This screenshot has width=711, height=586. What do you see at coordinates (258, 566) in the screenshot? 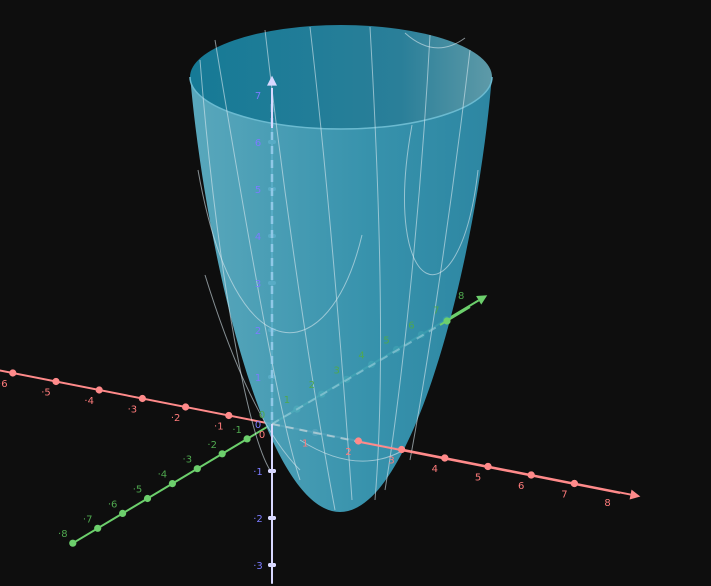
I see `z-tick-label: ·3` at bounding box center [258, 566].